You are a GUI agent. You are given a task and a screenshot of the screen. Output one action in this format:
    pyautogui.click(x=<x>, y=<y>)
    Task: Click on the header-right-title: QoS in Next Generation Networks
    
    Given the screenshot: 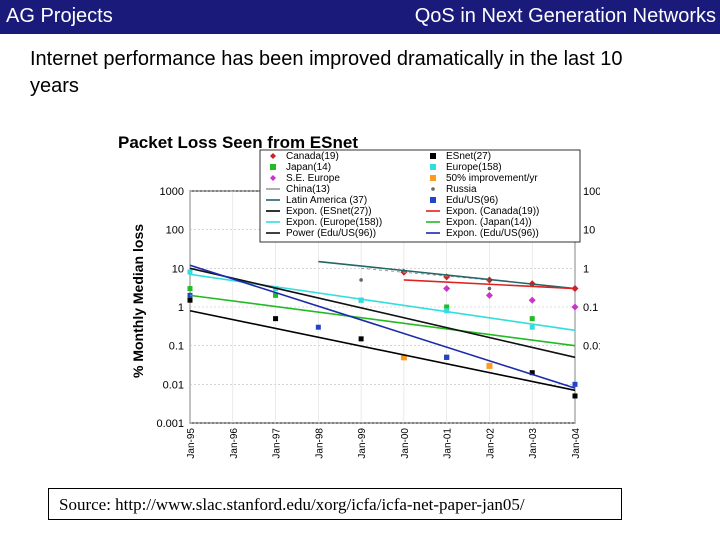 What is the action you would take?
    pyautogui.click(x=565, y=16)
    